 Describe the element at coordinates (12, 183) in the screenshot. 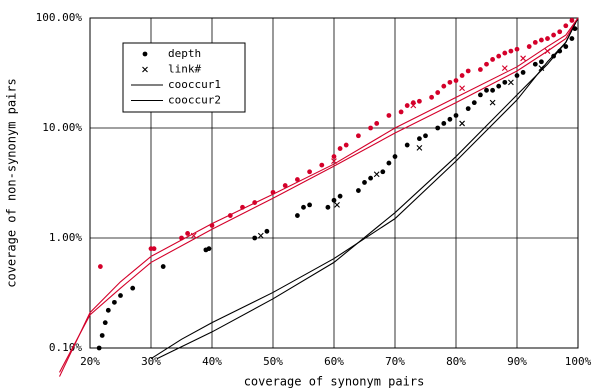

I see `y-axis-label: coverage of non-synonym pairs` at that location.